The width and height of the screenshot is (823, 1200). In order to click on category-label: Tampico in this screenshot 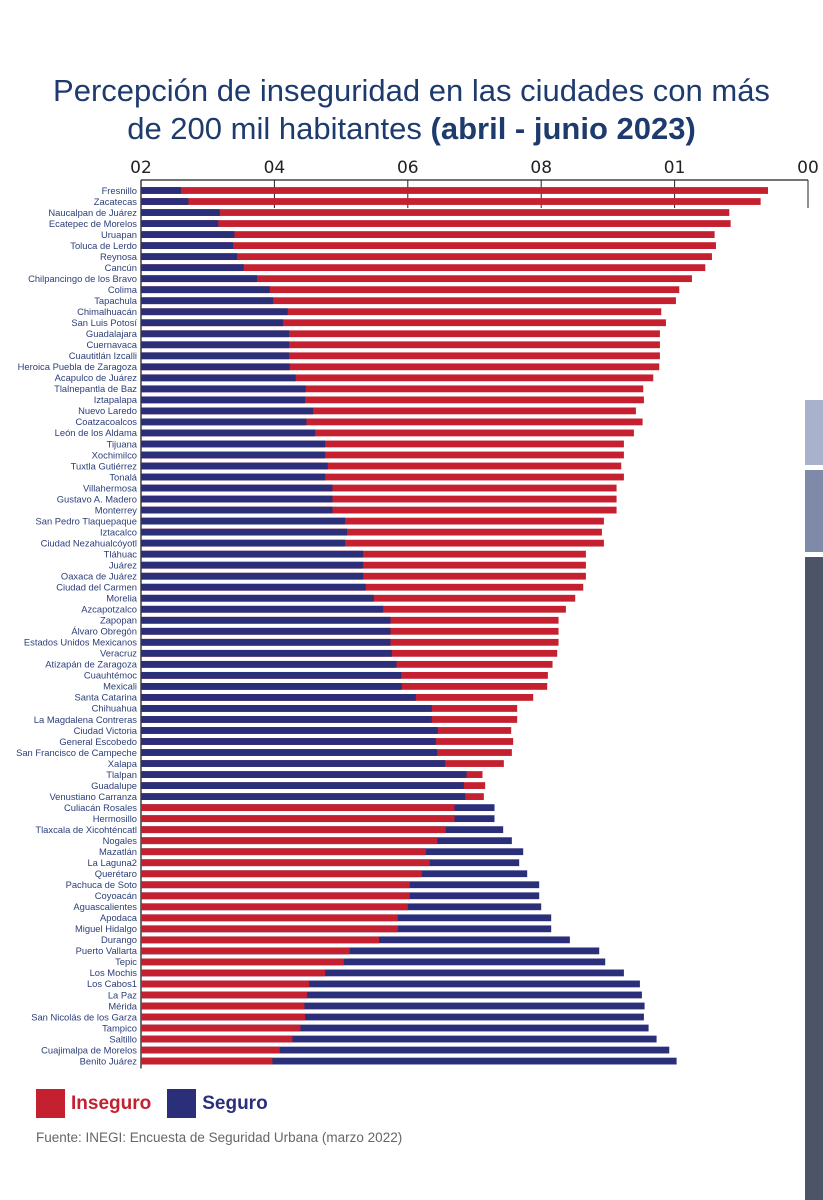, I will do `click(119, 1027)`.